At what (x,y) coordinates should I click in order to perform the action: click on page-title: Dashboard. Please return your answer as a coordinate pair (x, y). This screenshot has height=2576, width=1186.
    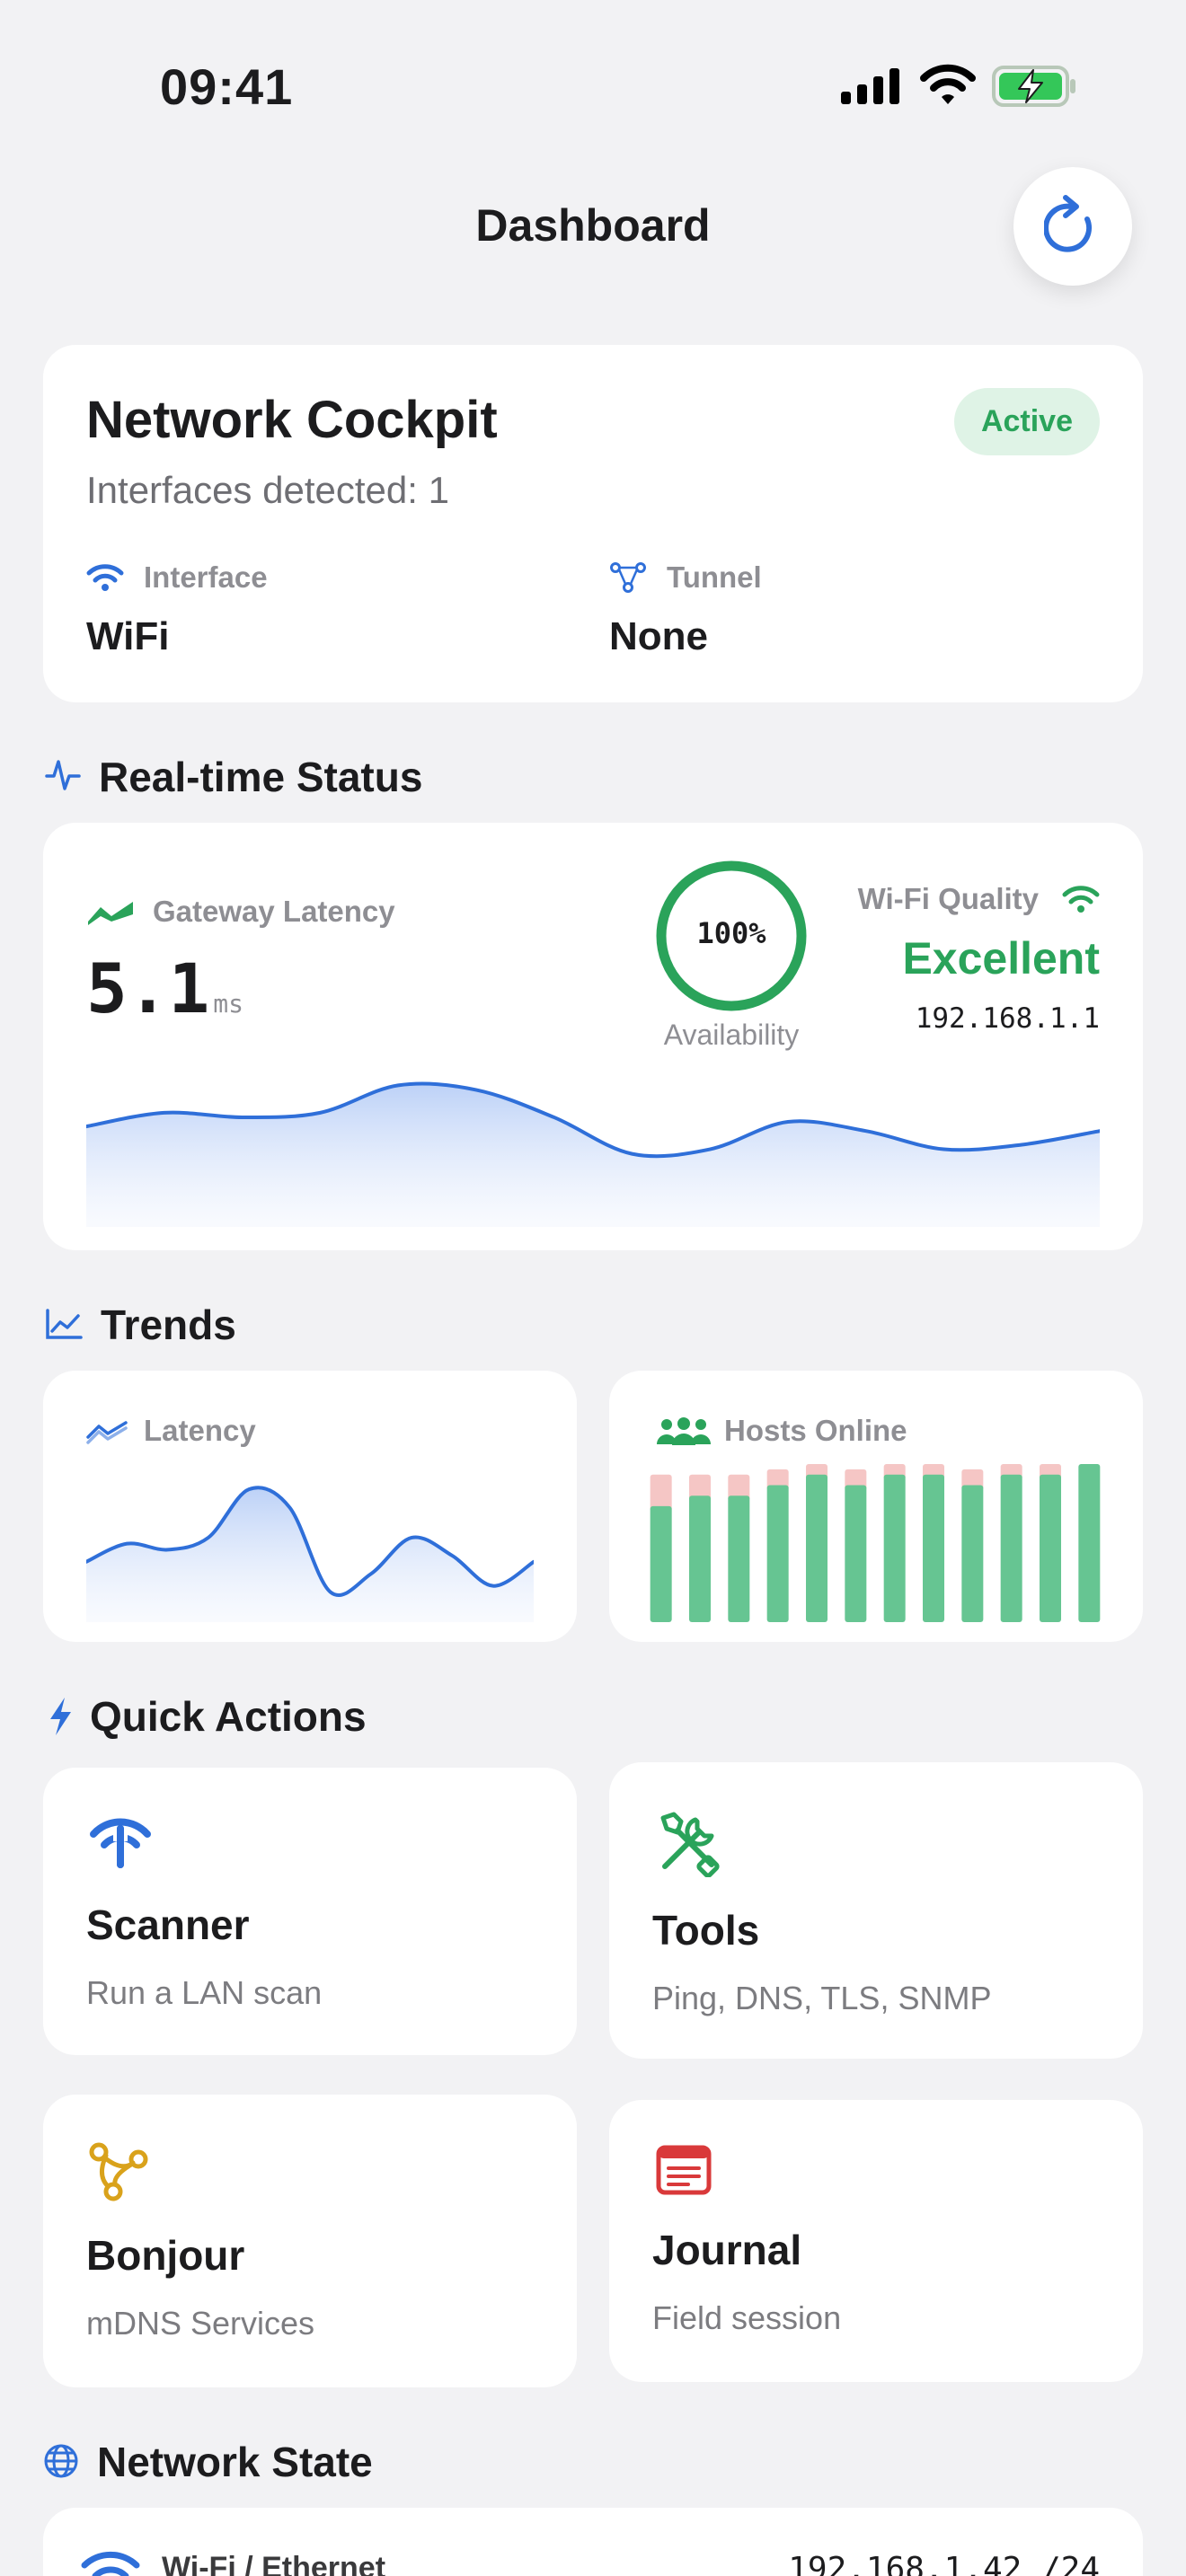
    Looking at the image, I should click on (593, 225).